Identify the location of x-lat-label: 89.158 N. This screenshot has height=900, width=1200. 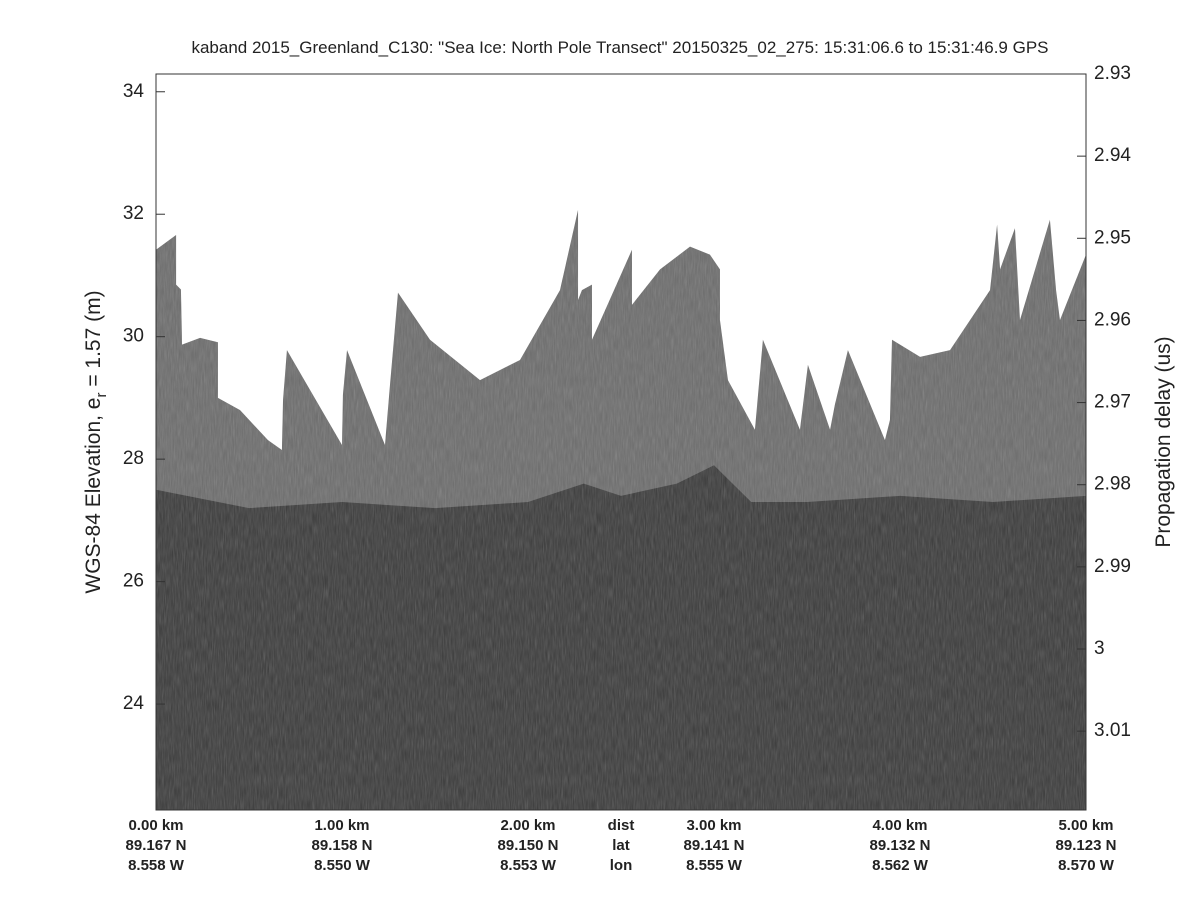
(342, 845).